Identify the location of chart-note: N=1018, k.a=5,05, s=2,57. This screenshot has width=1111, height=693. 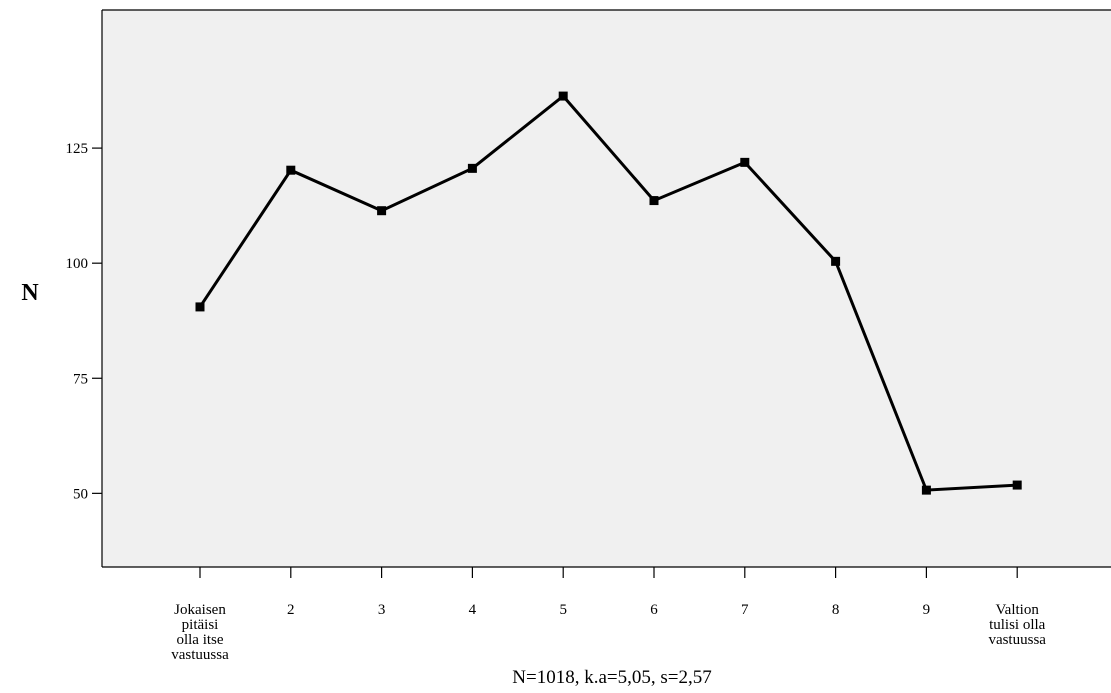
(611, 677).